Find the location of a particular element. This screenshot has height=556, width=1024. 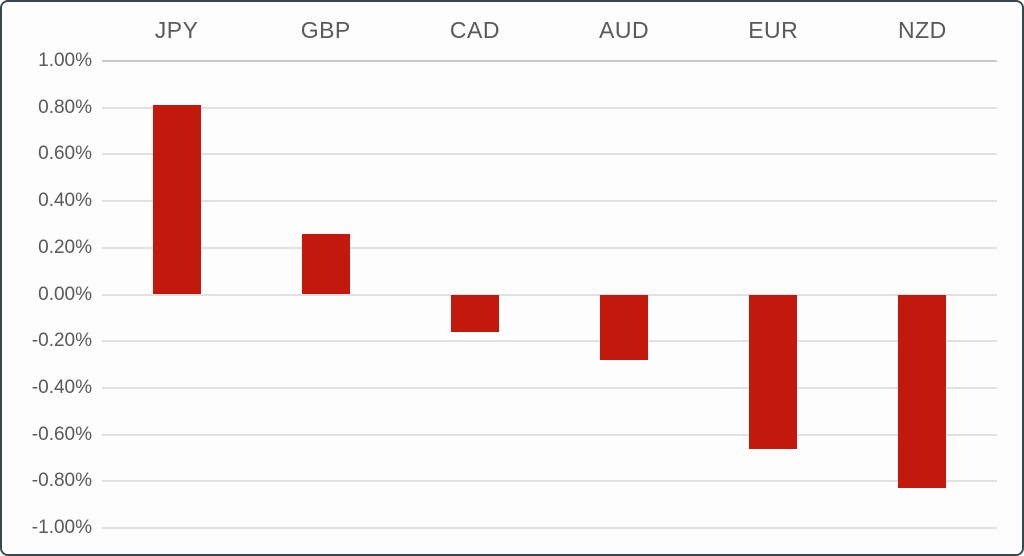

gridline--0.20% is located at coordinates (549, 341).